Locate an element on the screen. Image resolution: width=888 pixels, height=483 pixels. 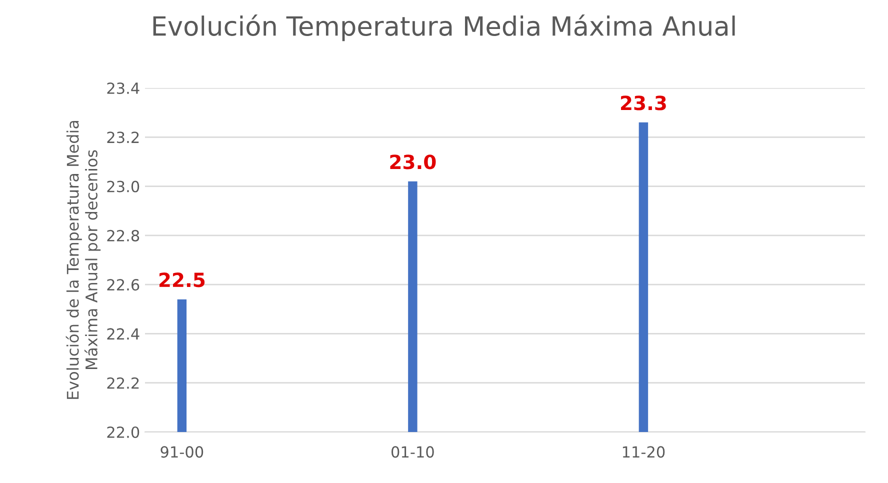
x-tick-label: 01-10 is located at coordinates (413, 452).